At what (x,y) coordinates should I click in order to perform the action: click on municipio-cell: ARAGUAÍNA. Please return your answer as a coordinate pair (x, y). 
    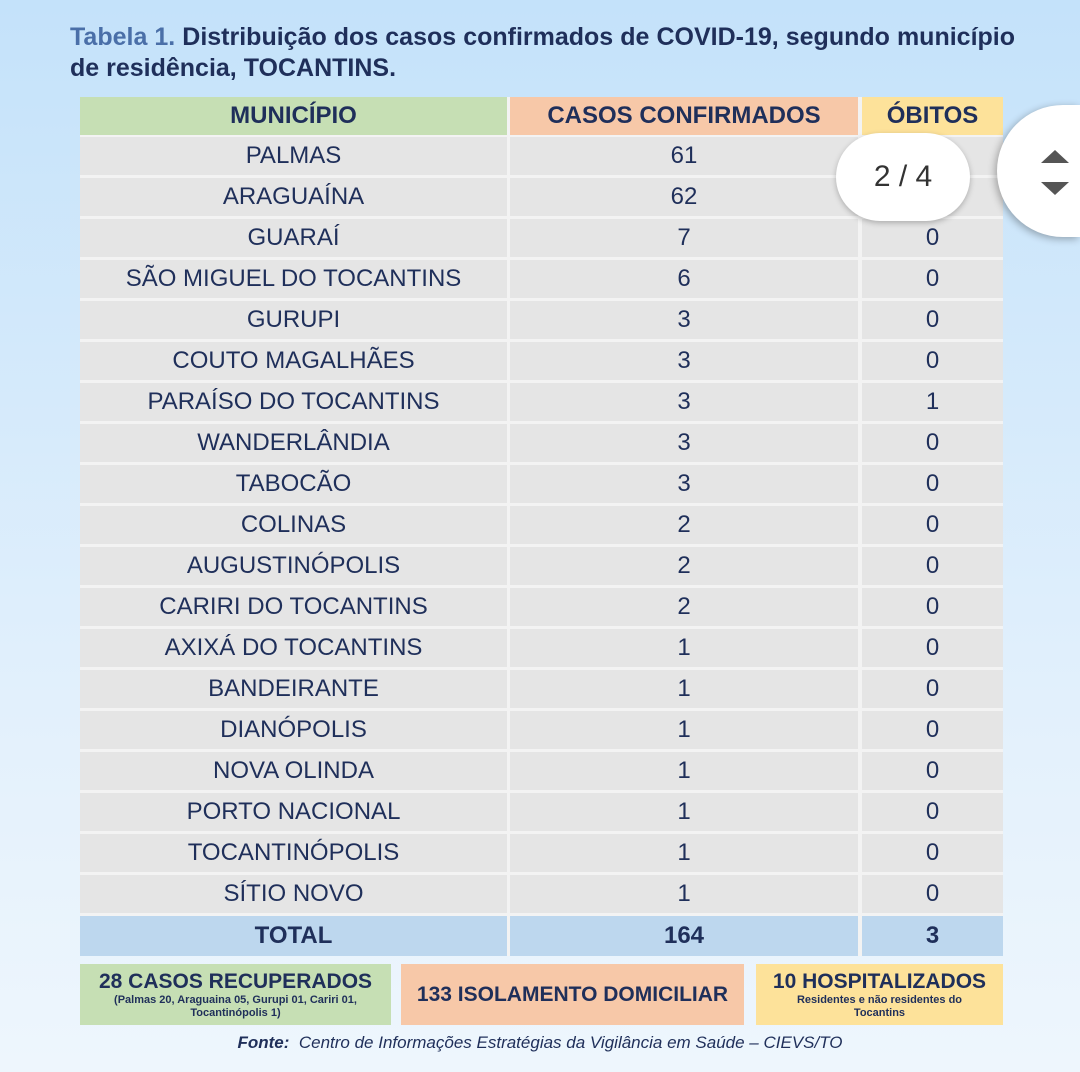
    Looking at the image, I should click on (293, 198).